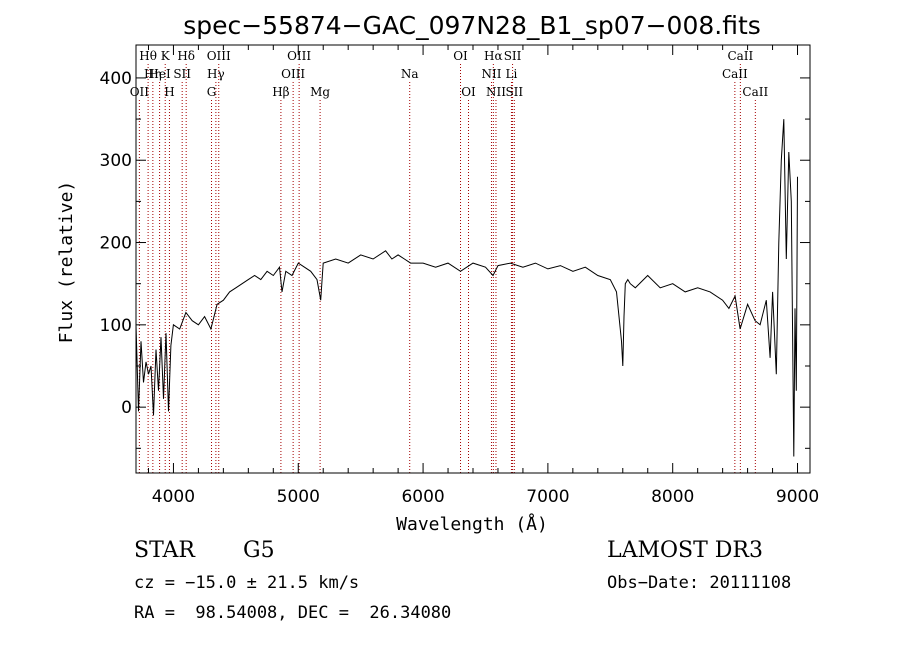  What do you see at coordinates (293, 613) in the screenshot?
I see `ra-dec: RA = 98.54008, DEC = 26.34080` at bounding box center [293, 613].